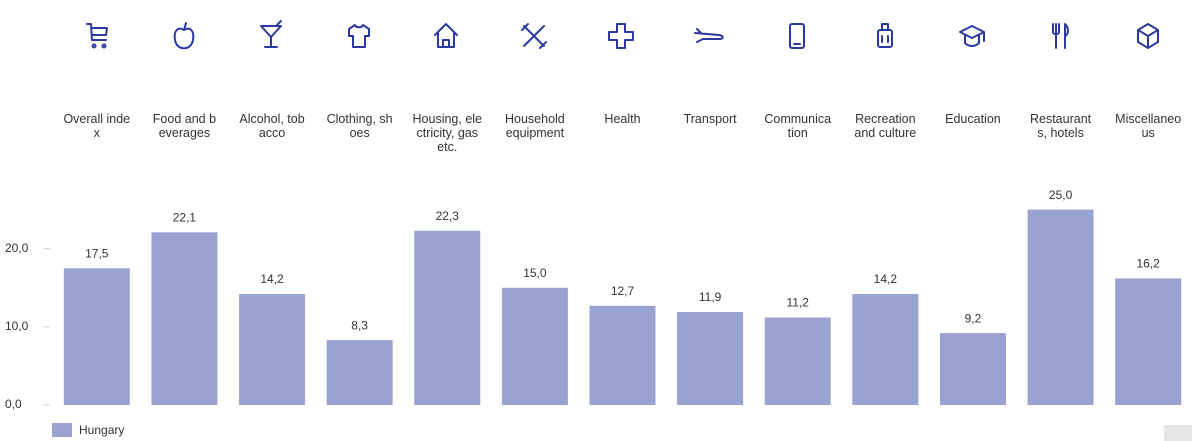 This screenshot has width=1192, height=441. Describe the element at coordinates (973, 119) in the screenshot. I see `category-label: Education` at that location.